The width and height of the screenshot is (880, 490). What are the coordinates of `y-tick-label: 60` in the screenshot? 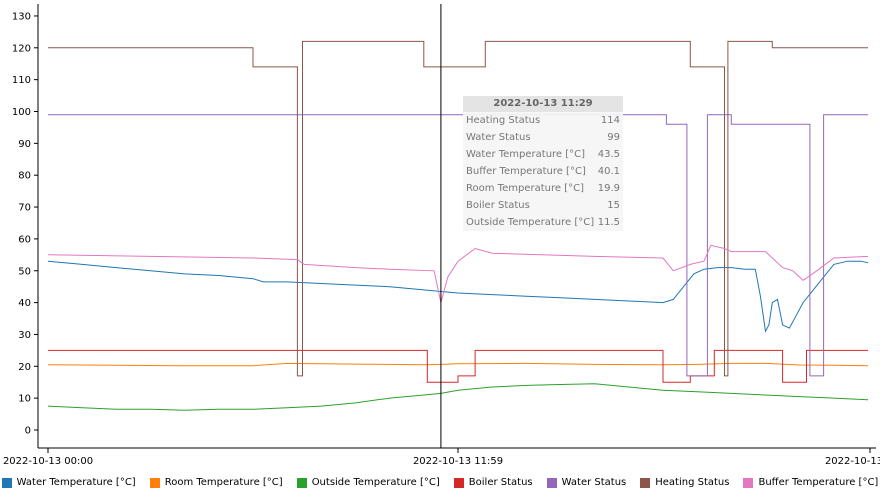 It's located at (24, 239).